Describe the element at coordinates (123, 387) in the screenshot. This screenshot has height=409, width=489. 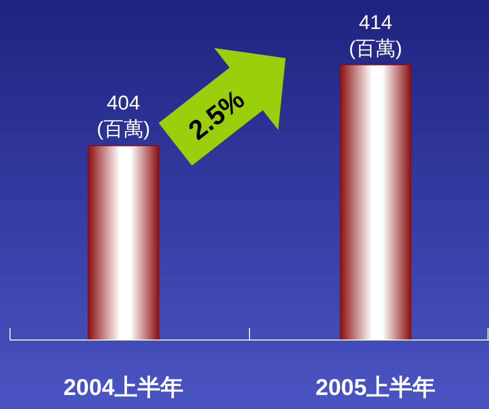
I see `x-tick-label: 2004上半年` at that location.